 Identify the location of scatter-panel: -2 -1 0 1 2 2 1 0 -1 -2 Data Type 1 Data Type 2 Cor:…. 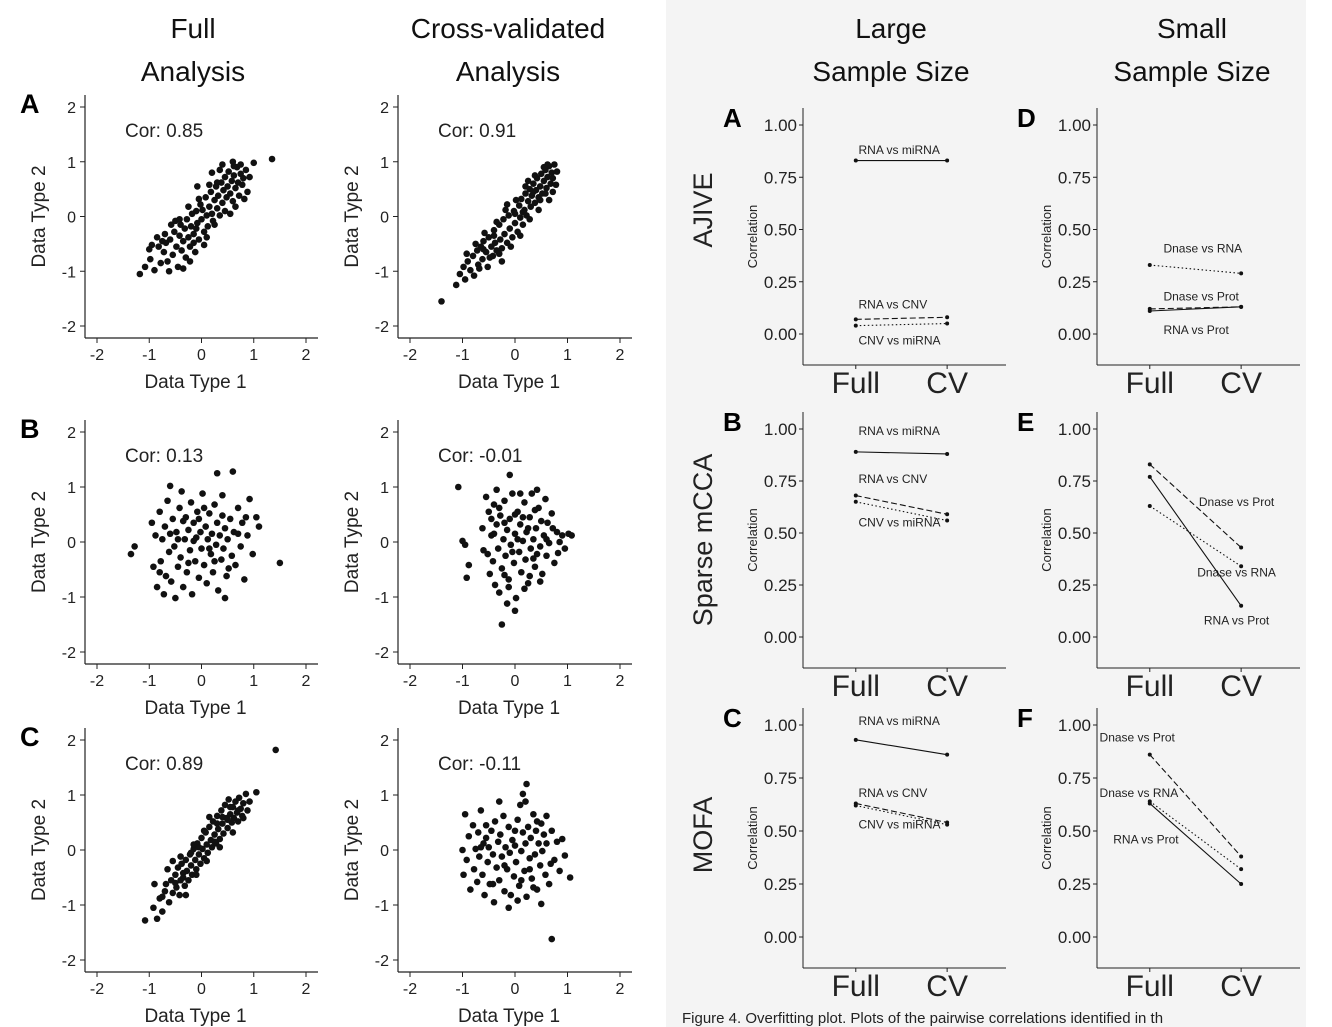
(169, 566).